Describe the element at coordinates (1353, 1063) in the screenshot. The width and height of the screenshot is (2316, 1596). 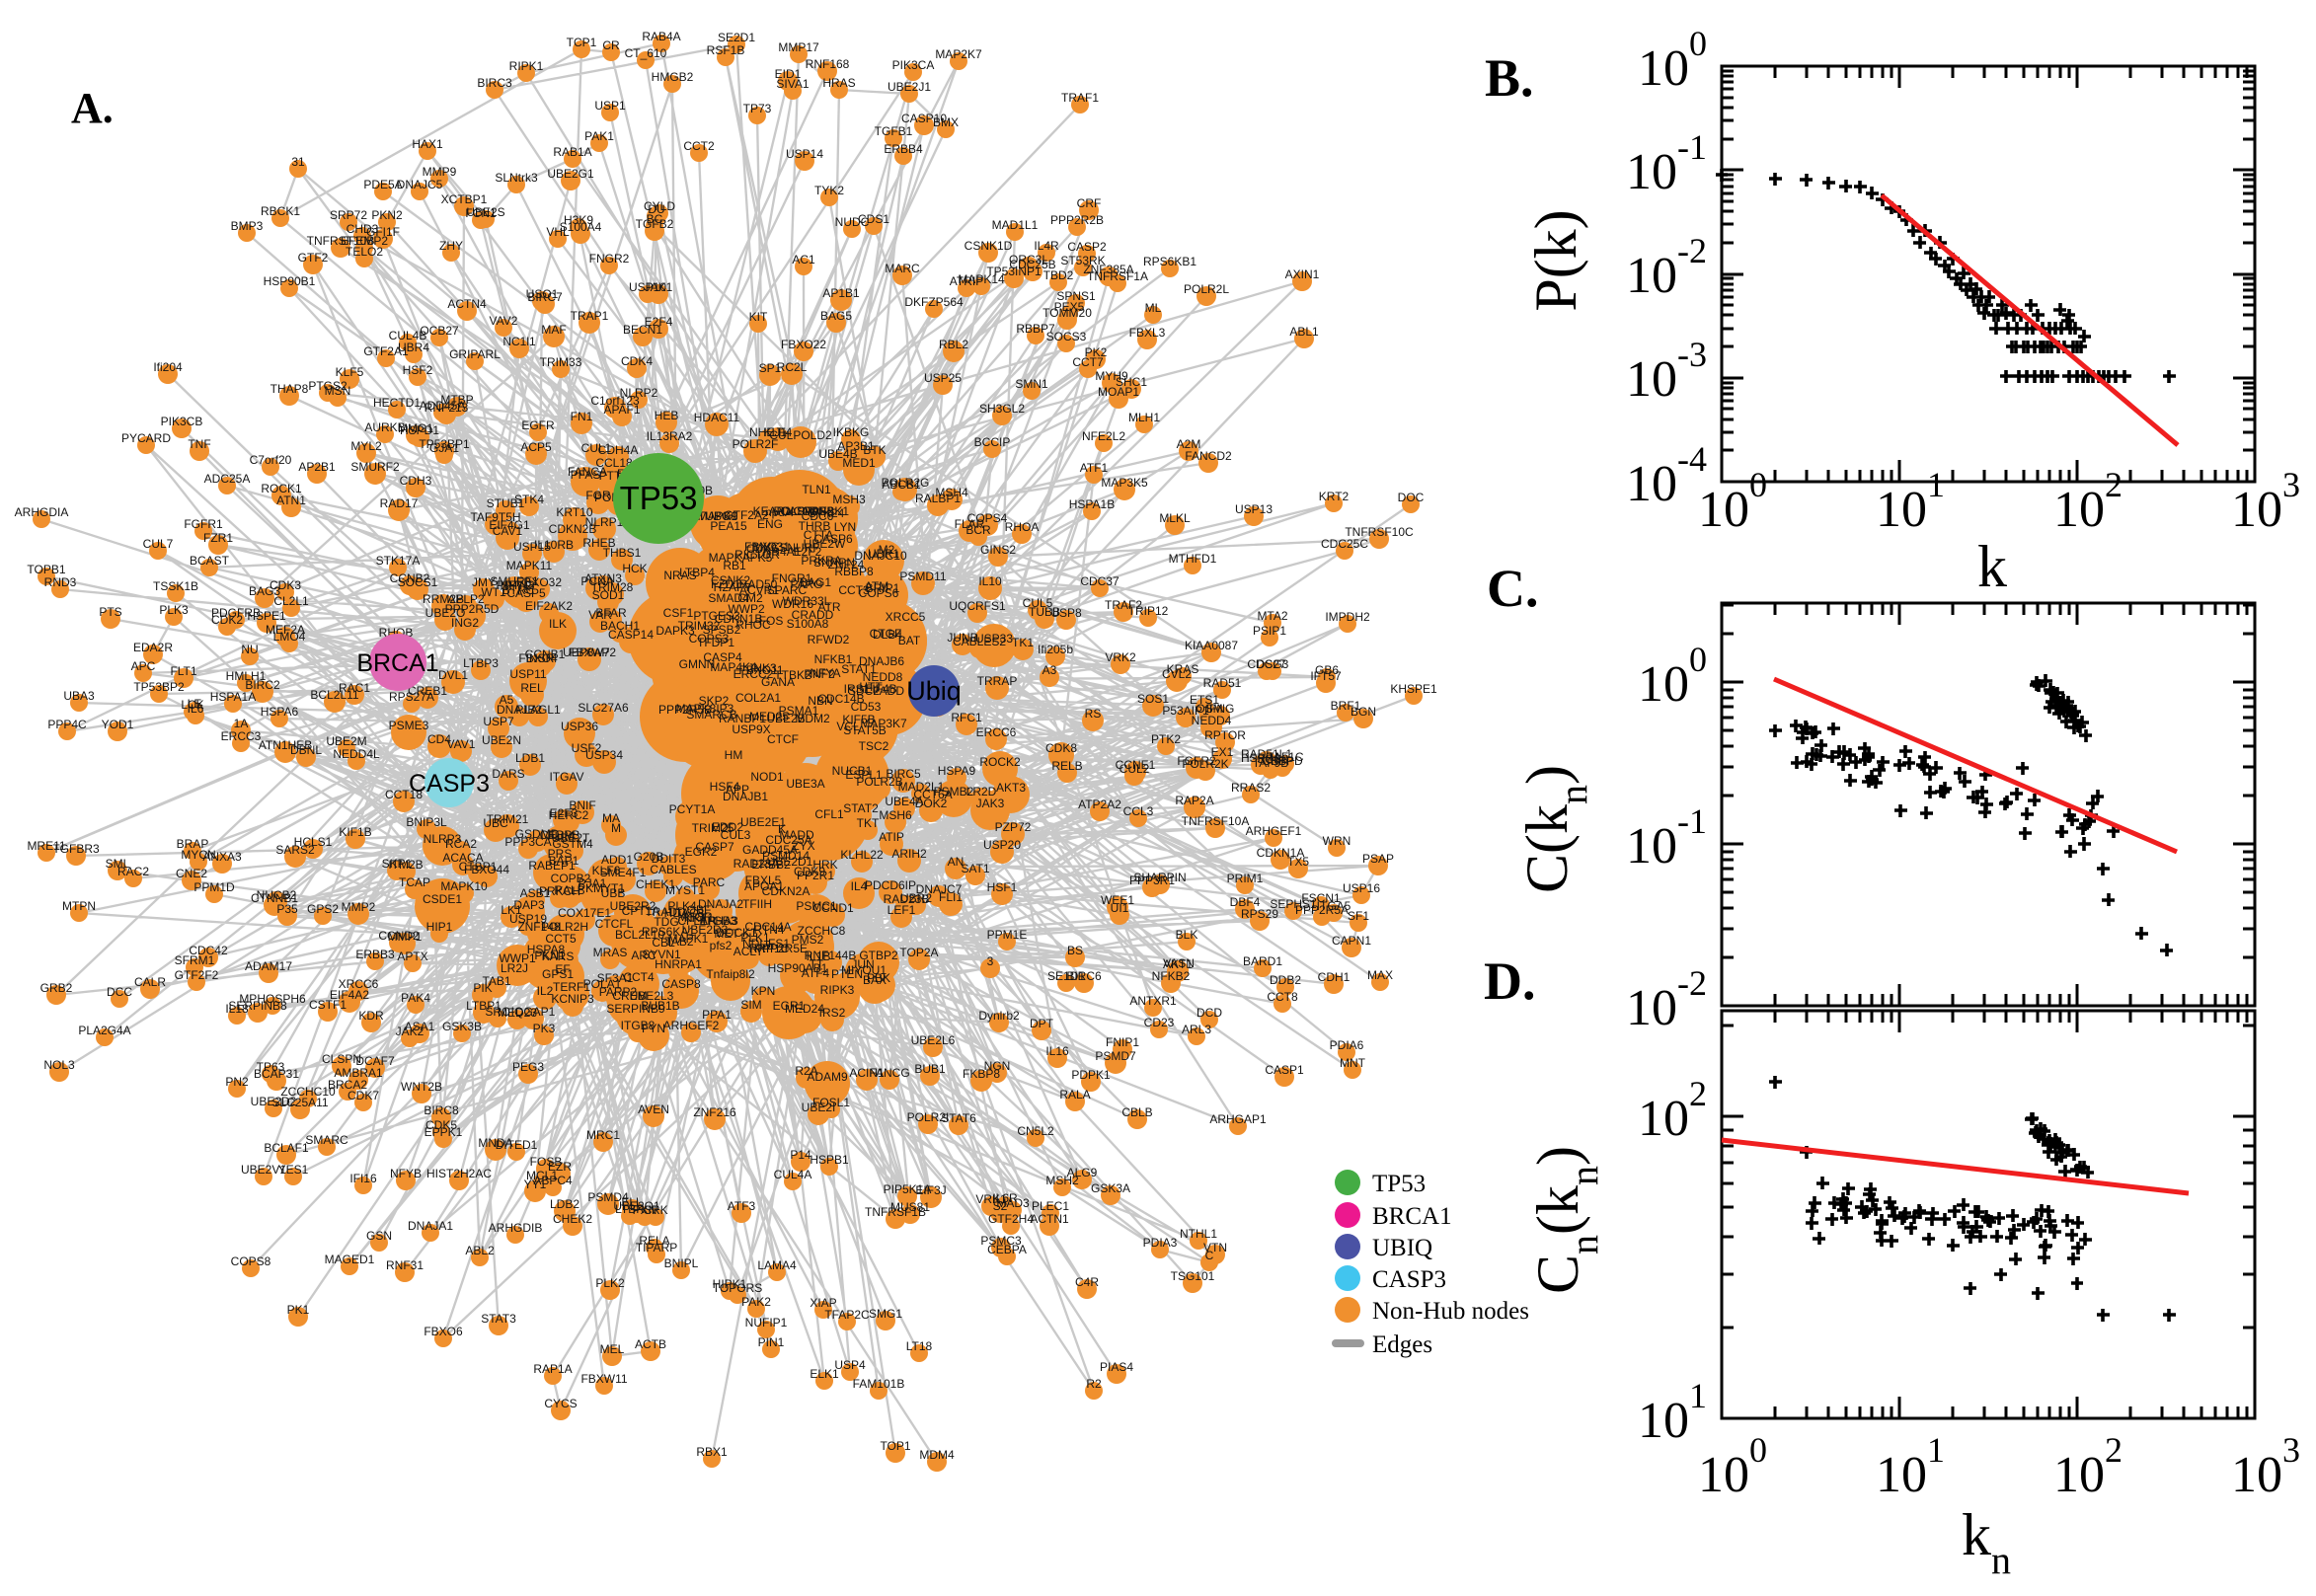
I see `svg-text: MNT` at that location.